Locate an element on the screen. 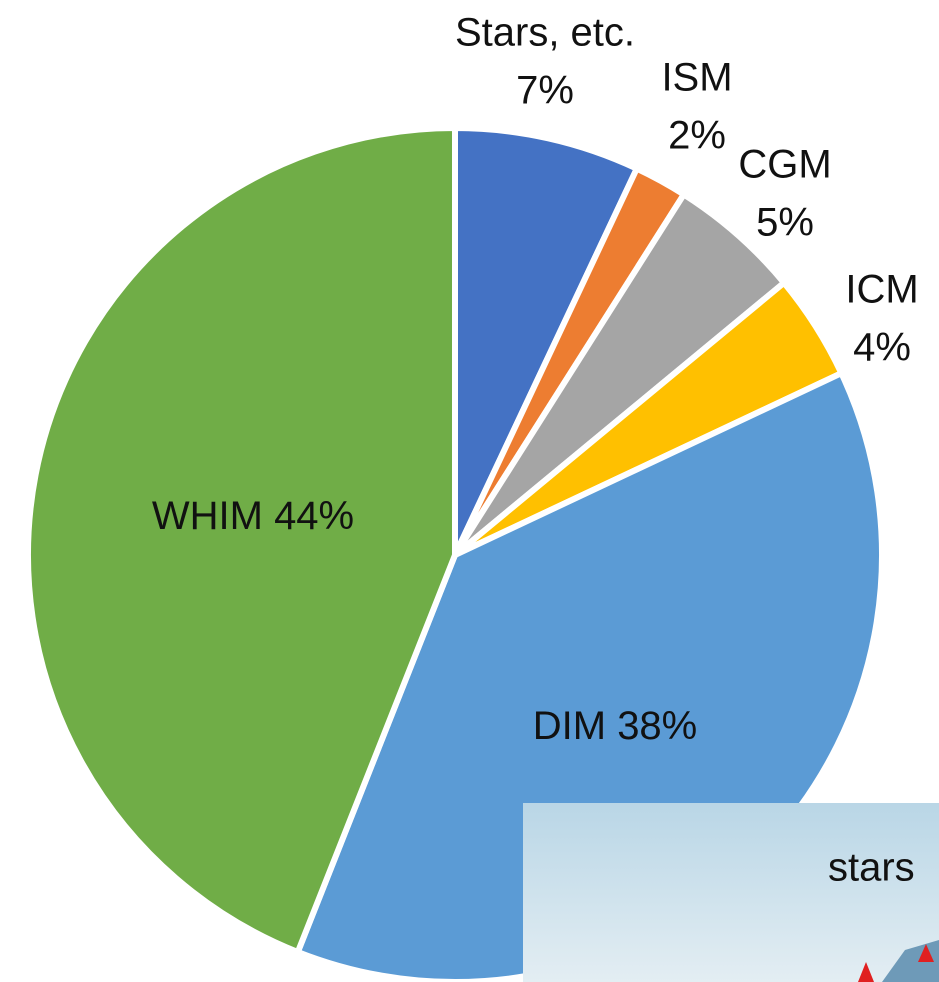  category-label: ICM is located at coordinates (881, 290).